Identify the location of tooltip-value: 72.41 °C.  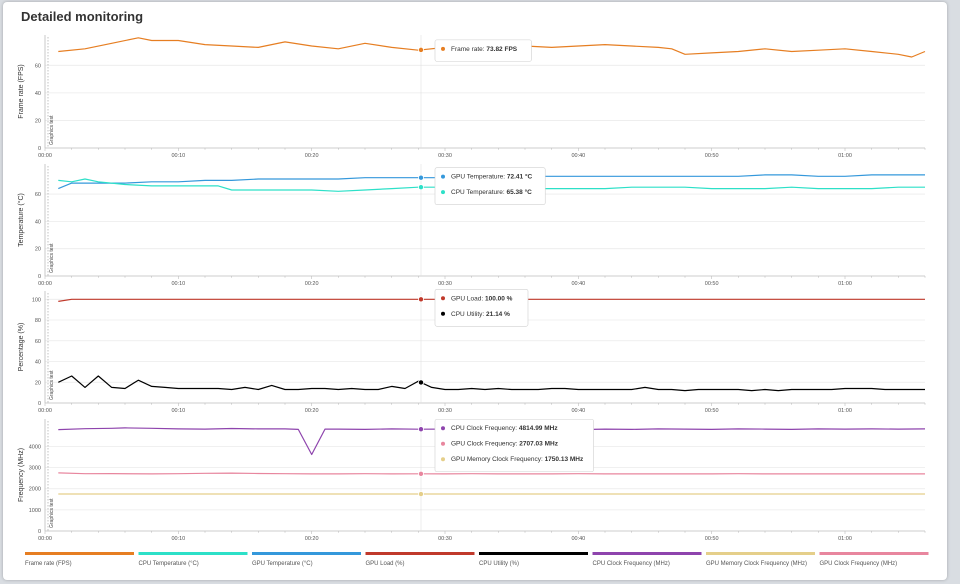
(520, 177).